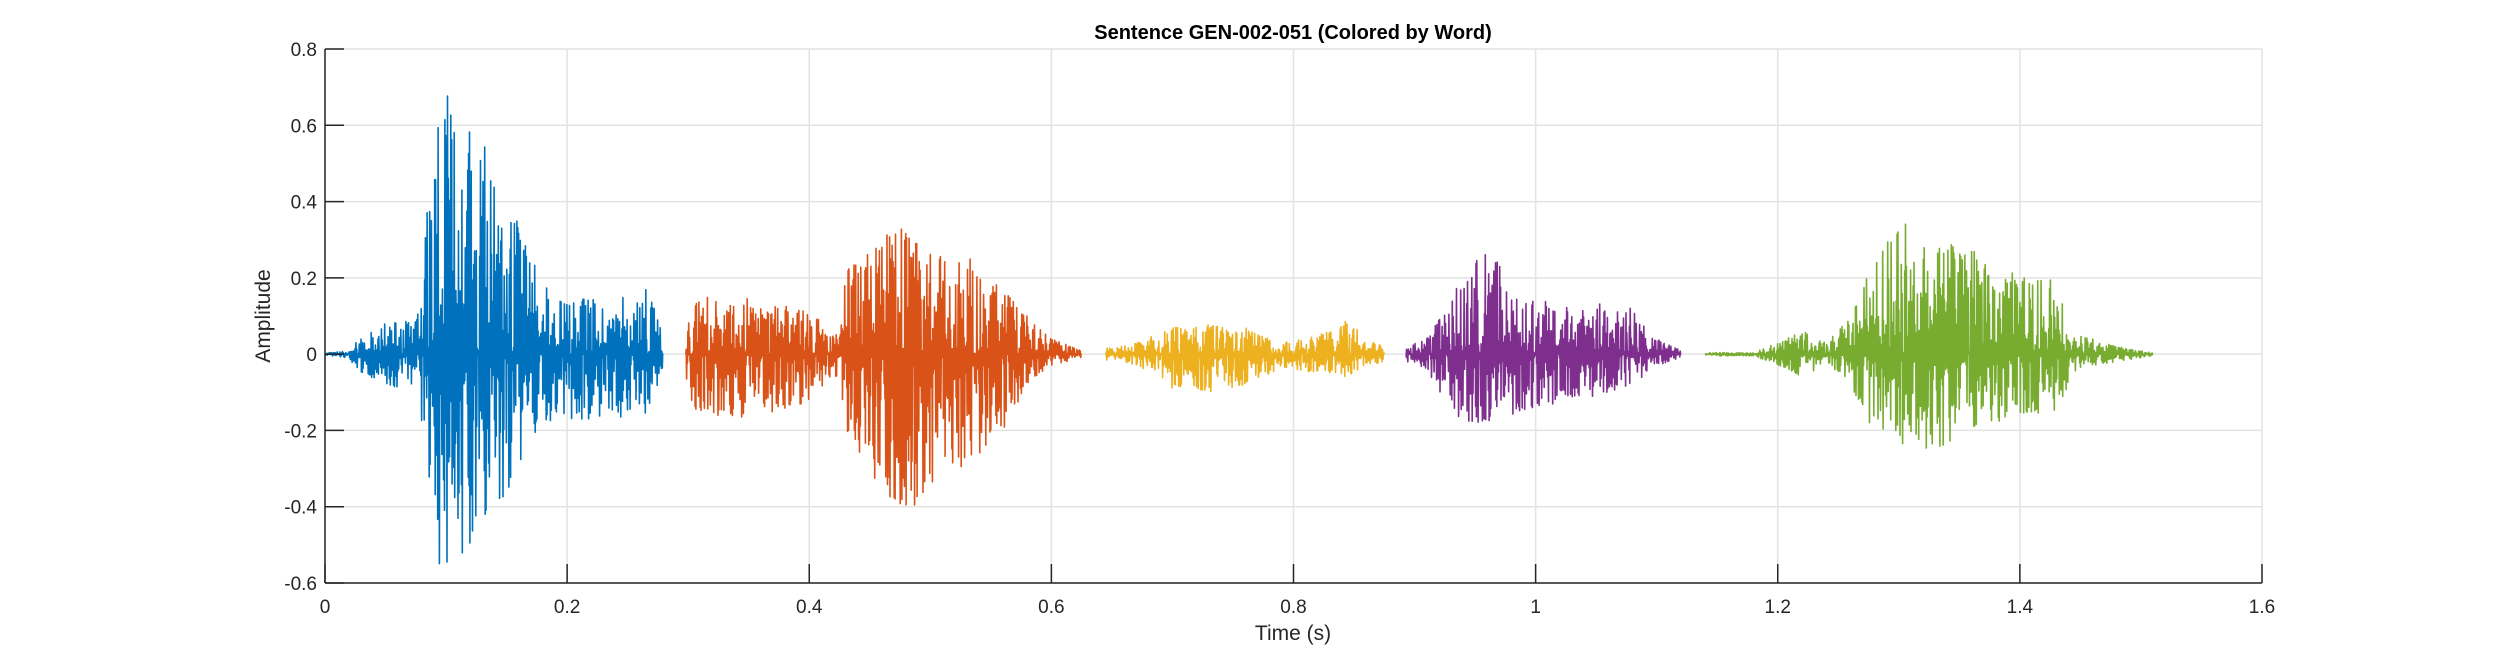  I want to click on y-tick-label: -0.4, so click(300, 508).